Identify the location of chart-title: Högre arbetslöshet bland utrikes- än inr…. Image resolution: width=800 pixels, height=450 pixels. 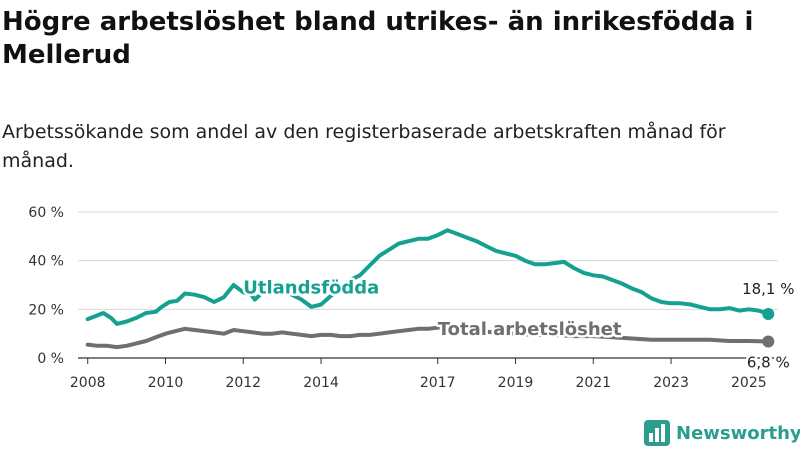
(378, 38).